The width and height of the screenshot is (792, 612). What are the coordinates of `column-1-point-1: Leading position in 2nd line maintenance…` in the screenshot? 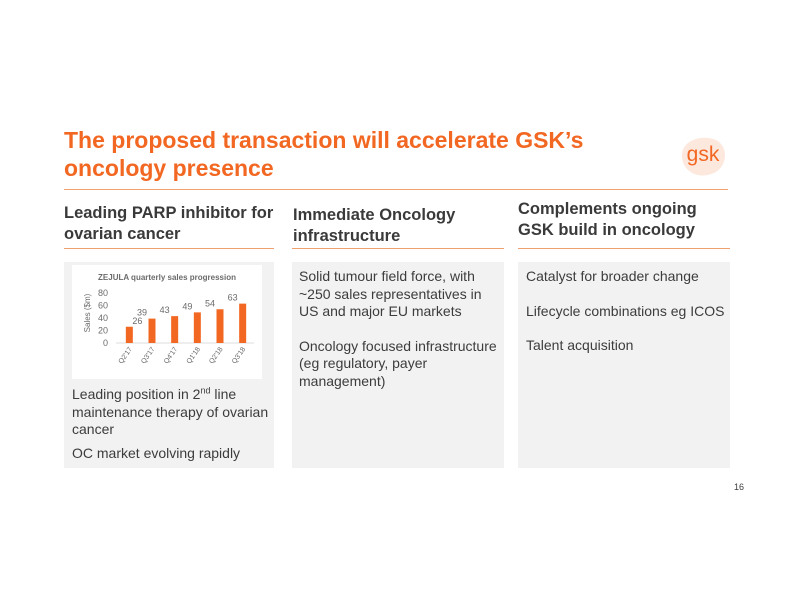 It's located at (170, 411).